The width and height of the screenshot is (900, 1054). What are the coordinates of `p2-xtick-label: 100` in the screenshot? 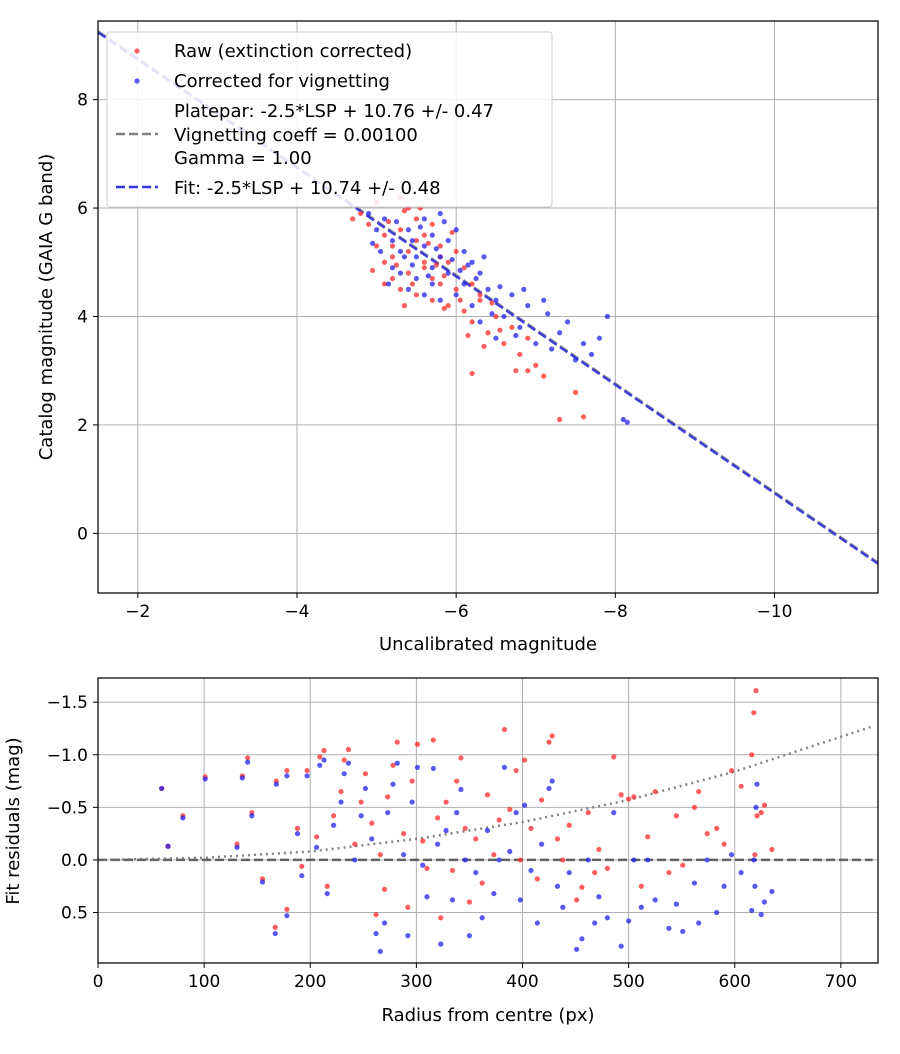 It's located at (204, 982).